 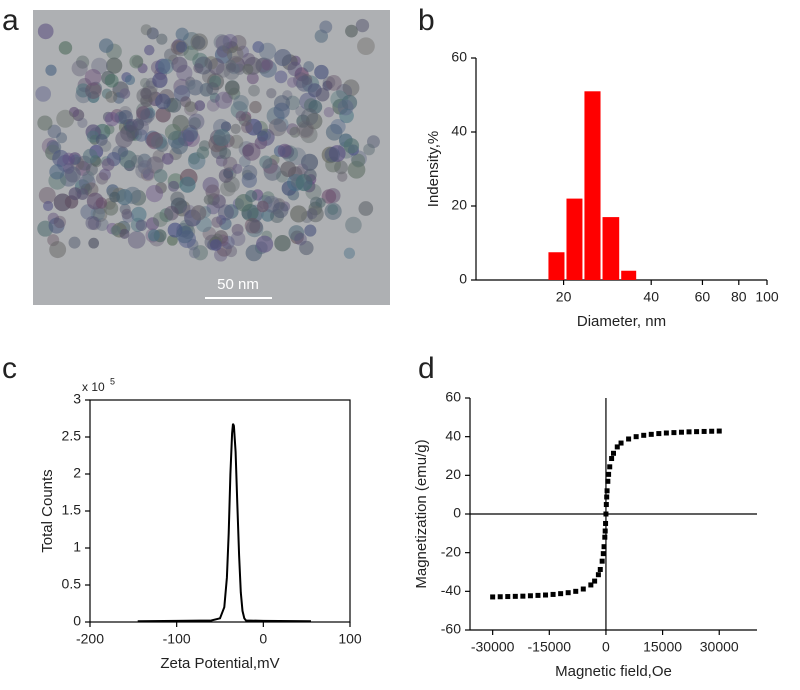 What do you see at coordinates (651, 297) in the screenshot?
I see `x-tick-label: 40` at bounding box center [651, 297].